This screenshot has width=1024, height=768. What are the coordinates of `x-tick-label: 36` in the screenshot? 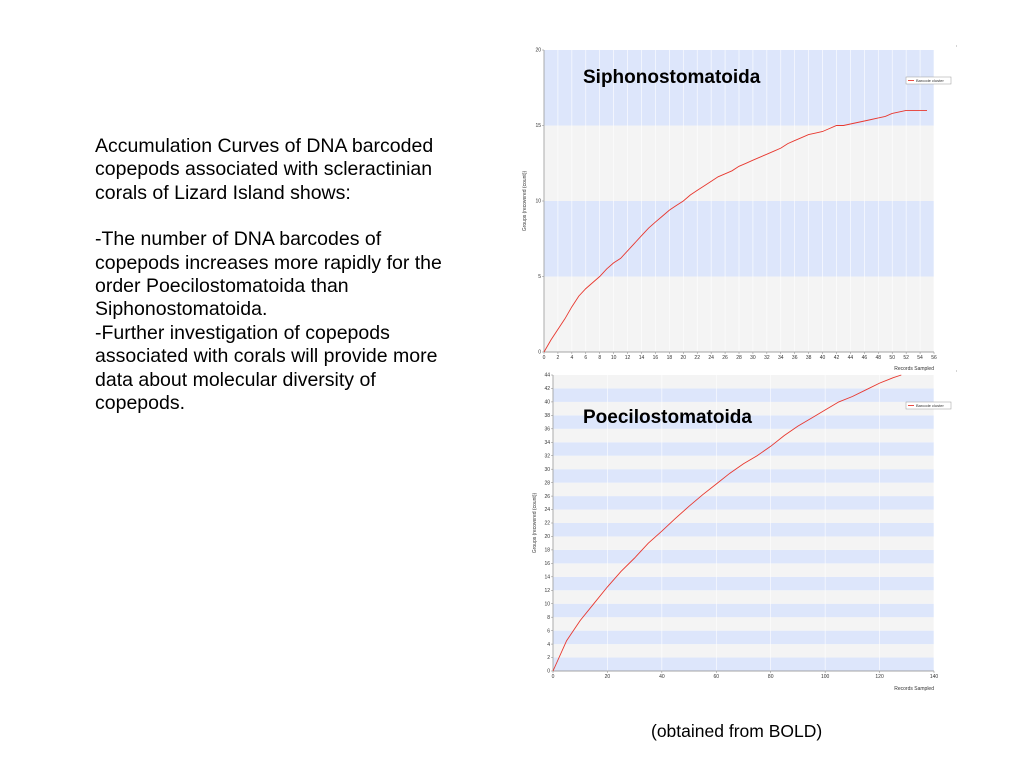 It's located at (795, 358).